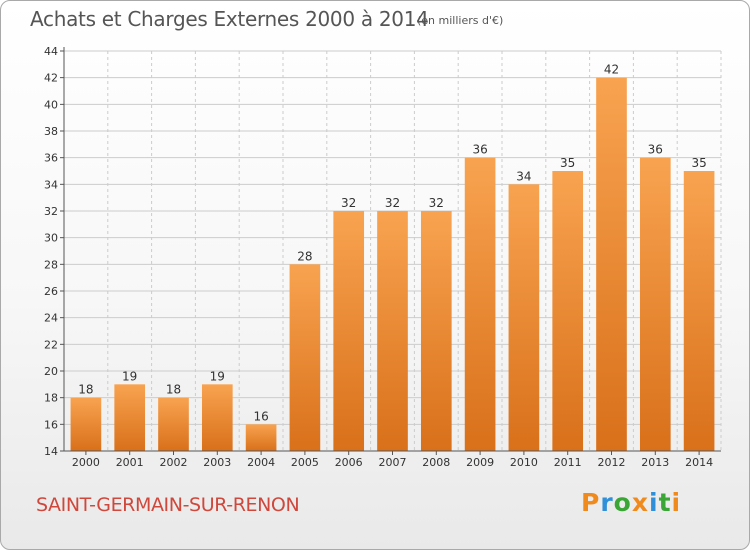 The width and height of the screenshot is (750, 550). What do you see at coordinates (568, 462) in the screenshot?
I see `x-tick-label: 2011` at bounding box center [568, 462].